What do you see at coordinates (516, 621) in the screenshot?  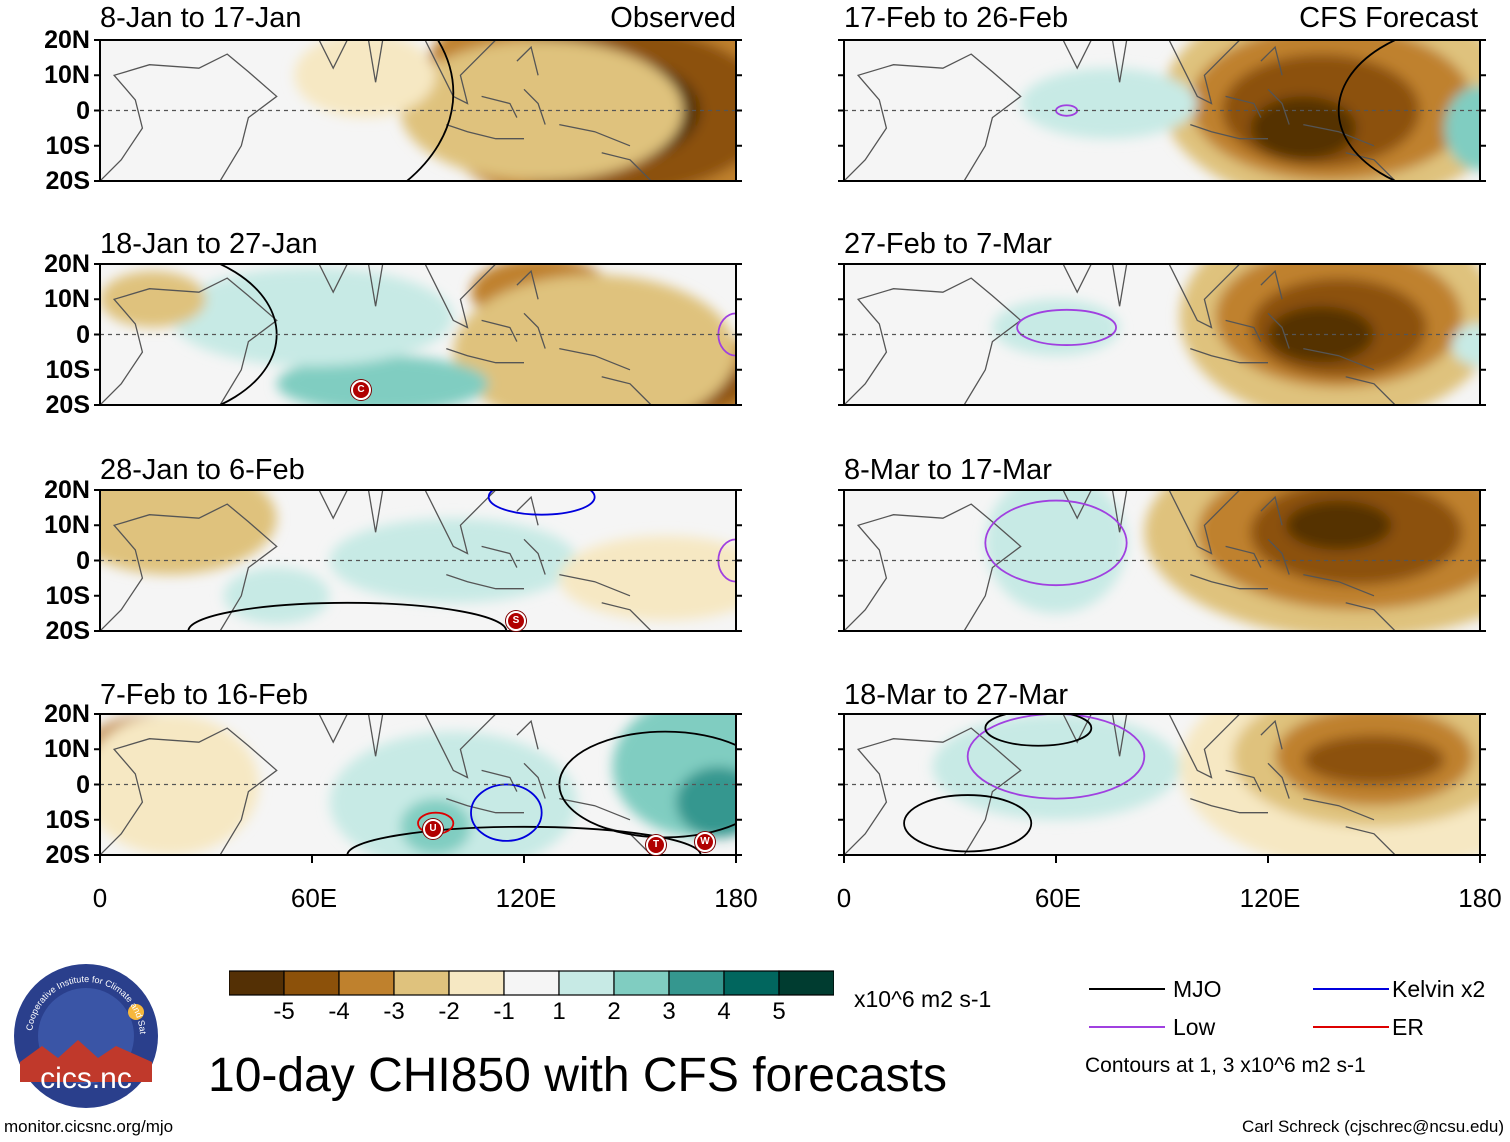 I see `storm-marker-s: S` at bounding box center [516, 621].